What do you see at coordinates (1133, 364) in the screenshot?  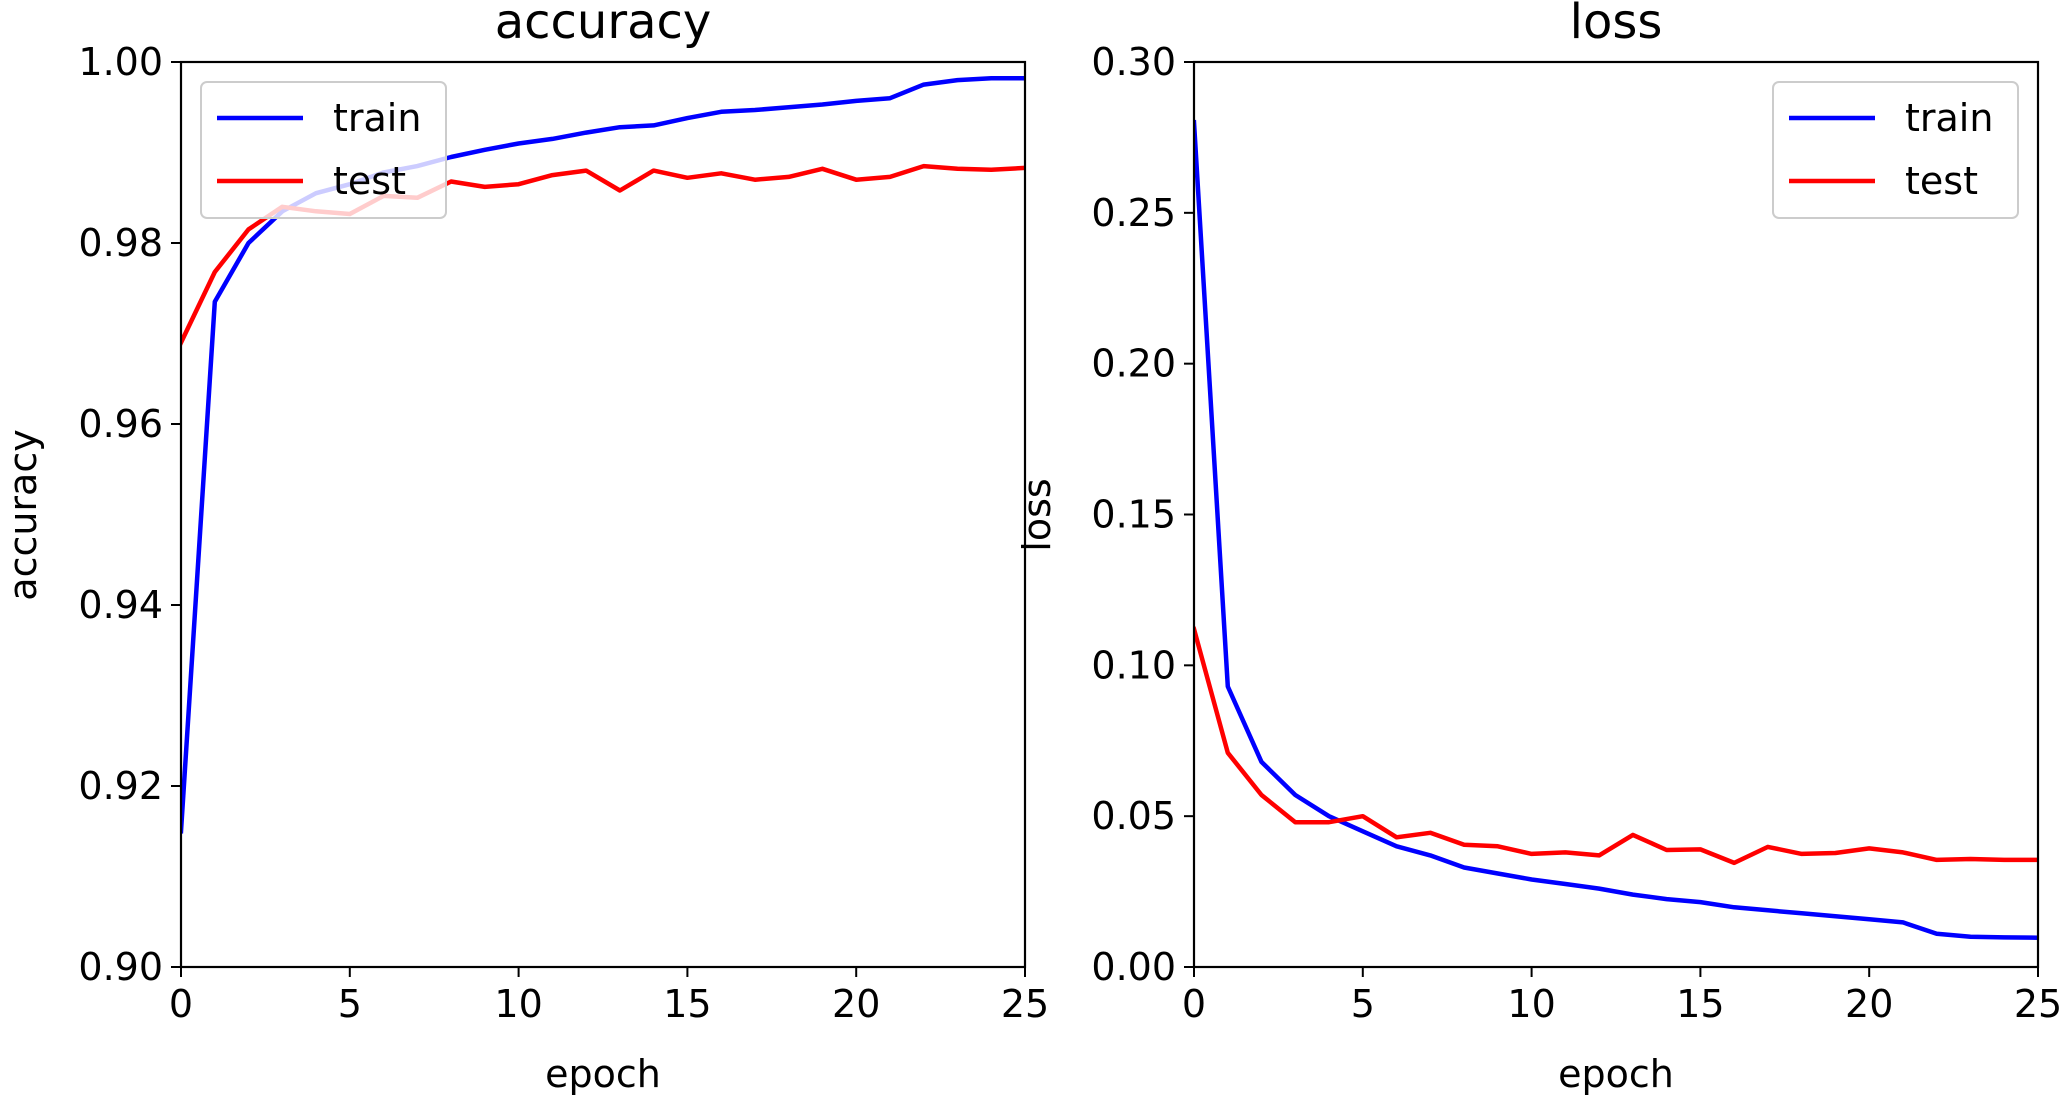 I see `y-tick-label: 0.20` at bounding box center [1133, 364].